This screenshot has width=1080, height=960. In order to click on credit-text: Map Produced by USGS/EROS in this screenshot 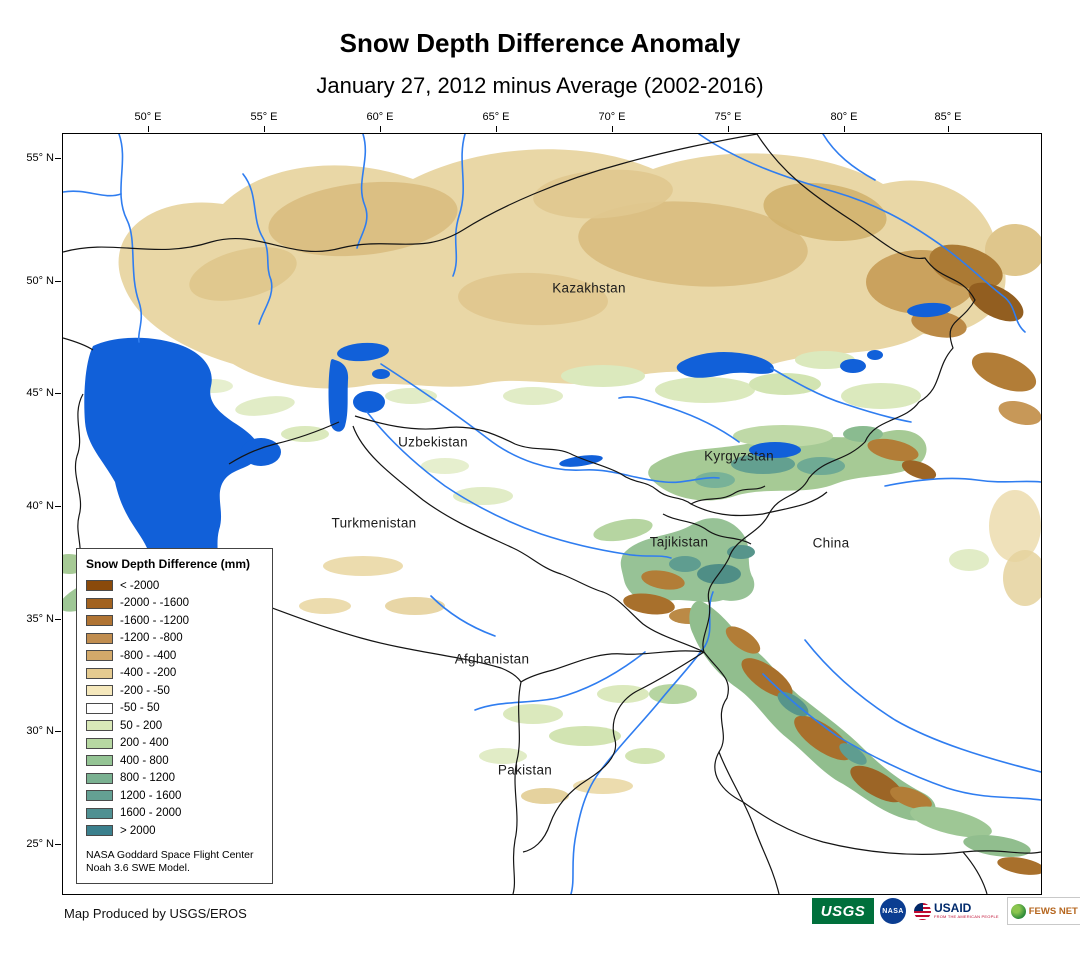, I will do `click(155, 913)`.